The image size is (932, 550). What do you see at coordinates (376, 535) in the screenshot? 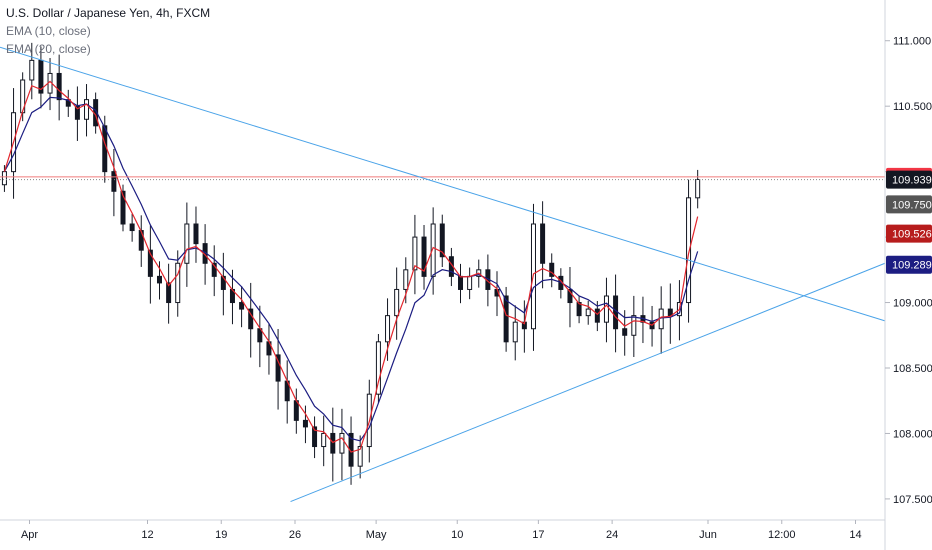
I see `x-tick-label: May` at bounding box center [376, 535].